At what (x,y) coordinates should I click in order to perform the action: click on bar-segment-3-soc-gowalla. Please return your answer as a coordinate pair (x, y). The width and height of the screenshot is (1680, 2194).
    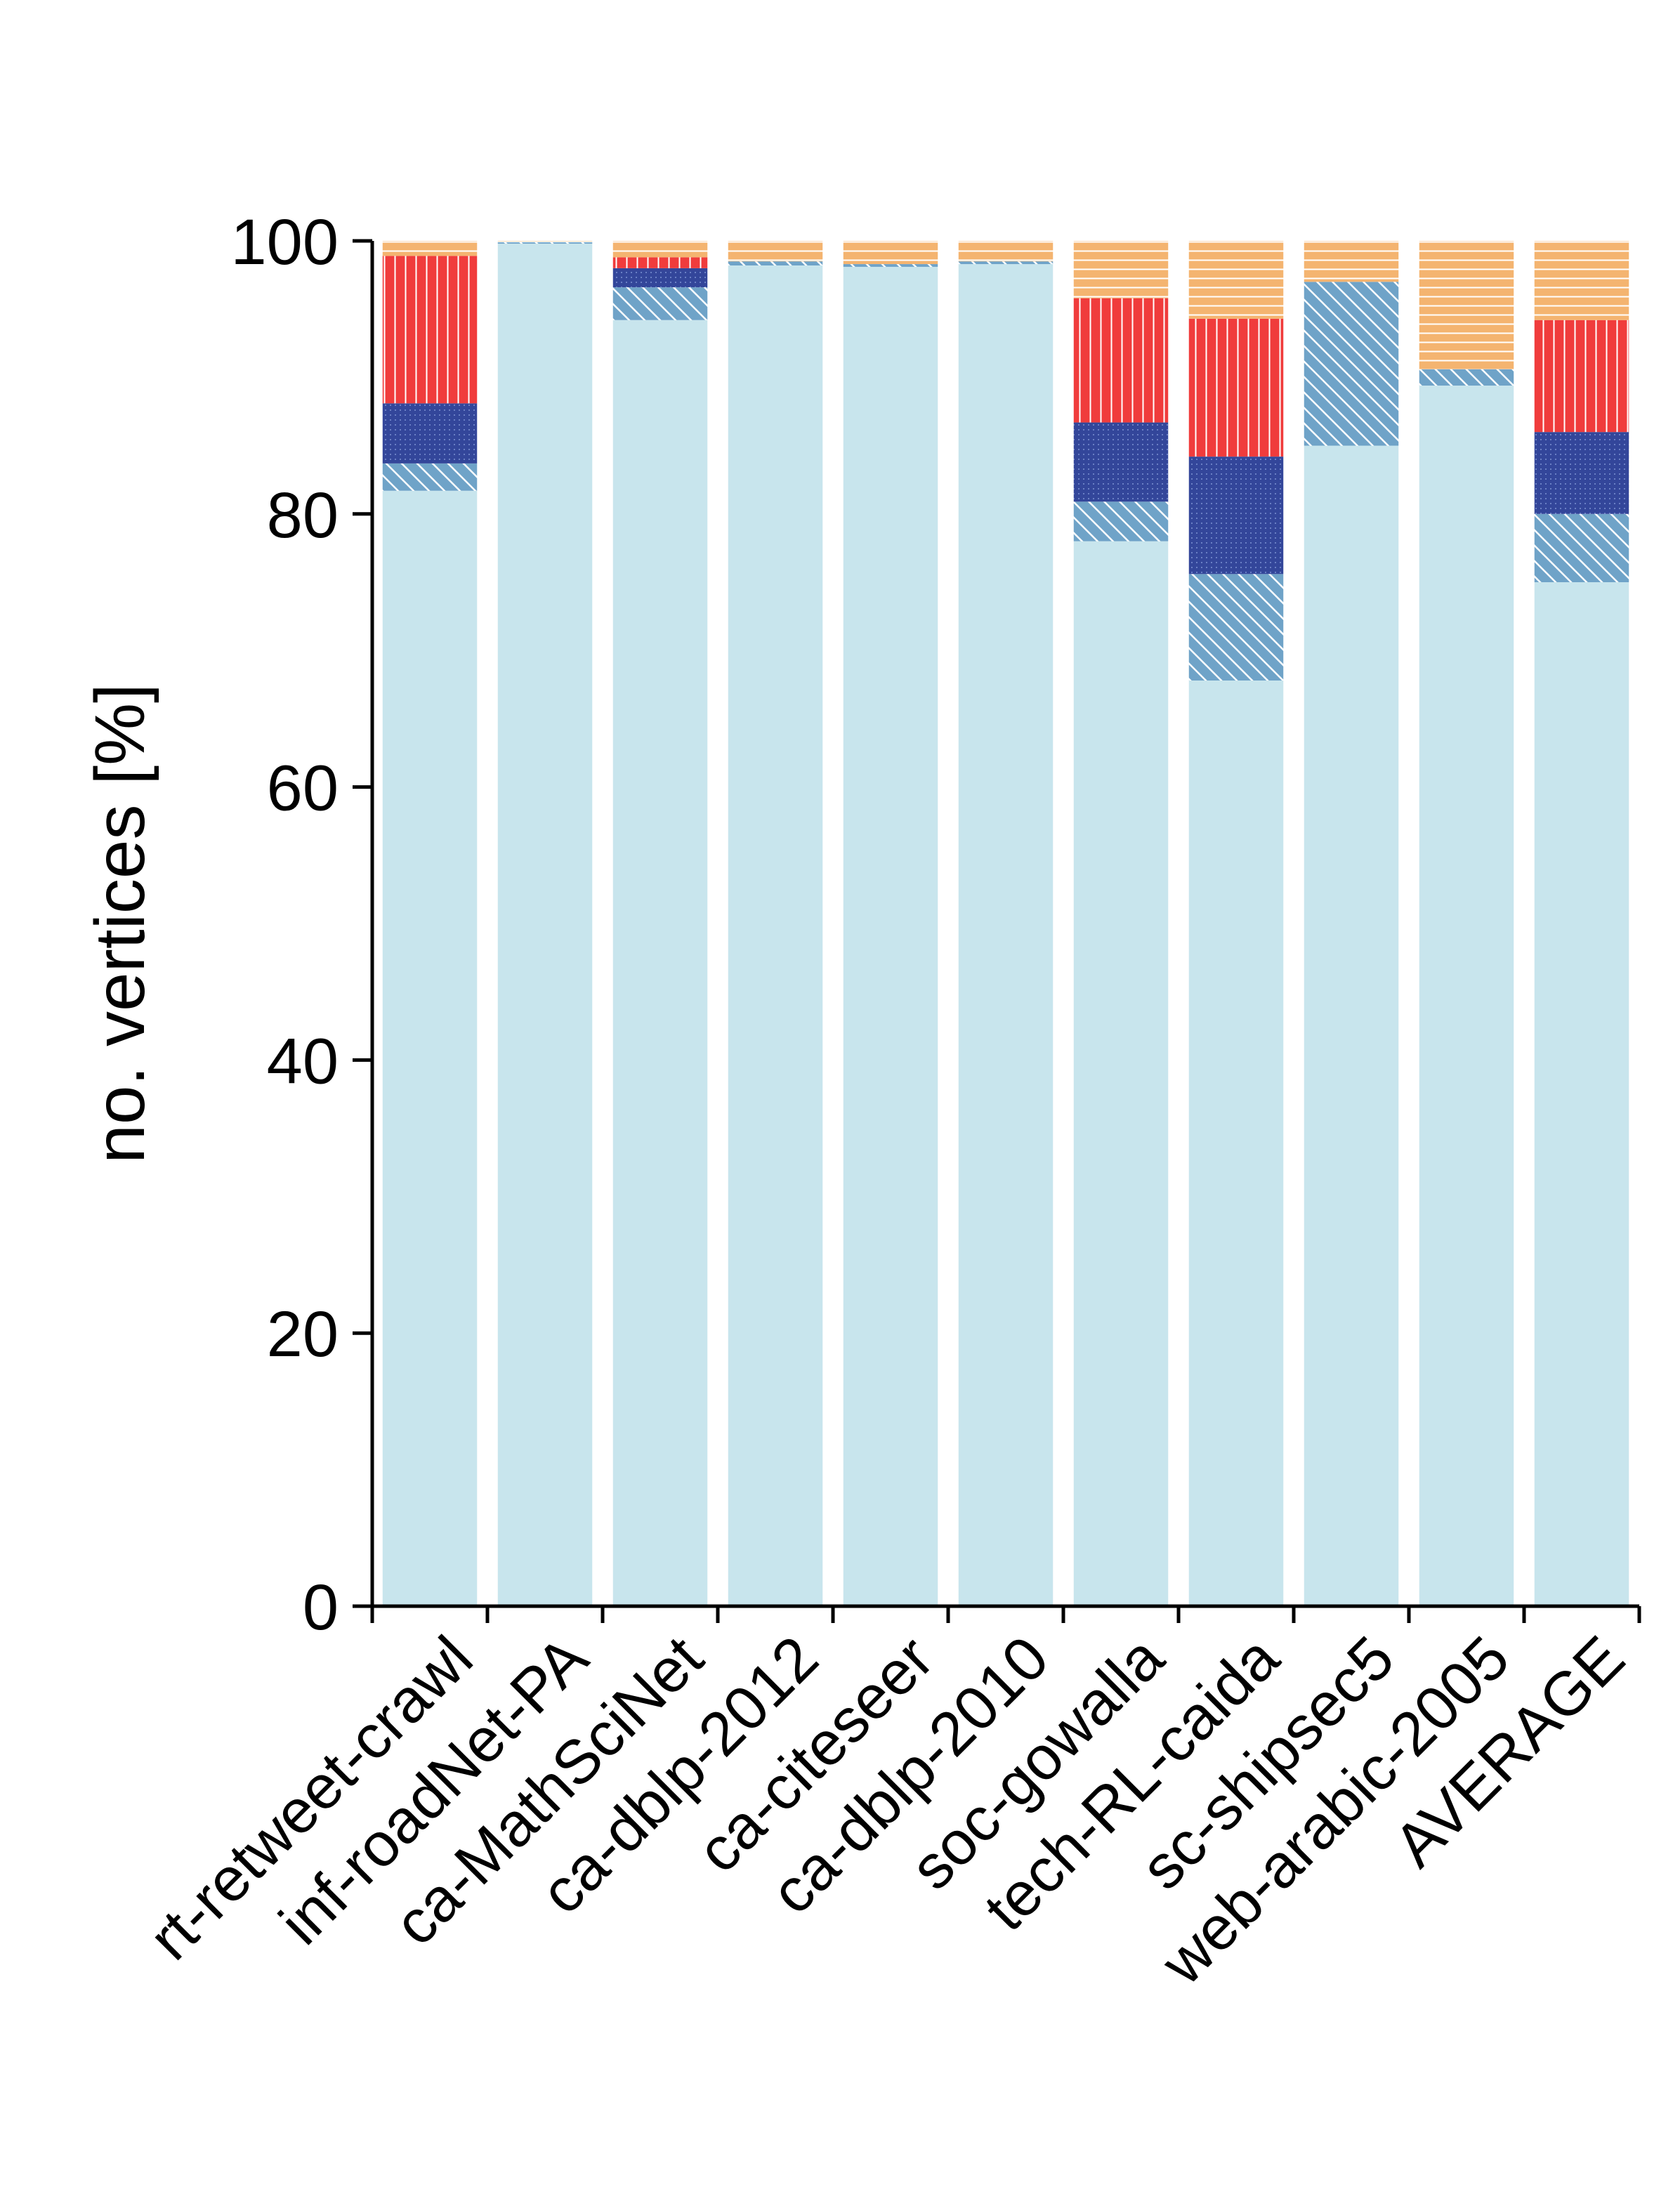
    Looking at the image, I should click on (1121, 462).